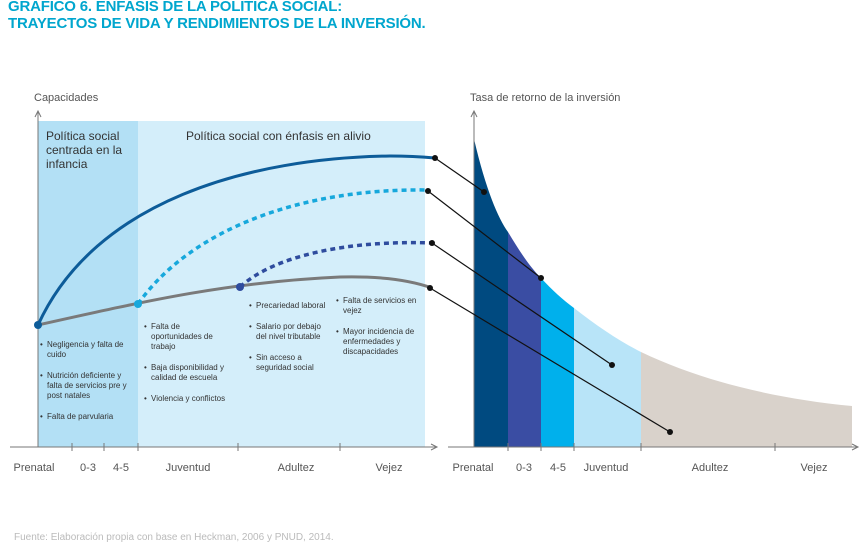 Image resolution: width=867 pixels, height=543 pixels. What do you see at coordinates (289, 363) in the screenshot?
I see `bullet-item: Sin acceso a seguridad social` at bounding box center [289, 363].